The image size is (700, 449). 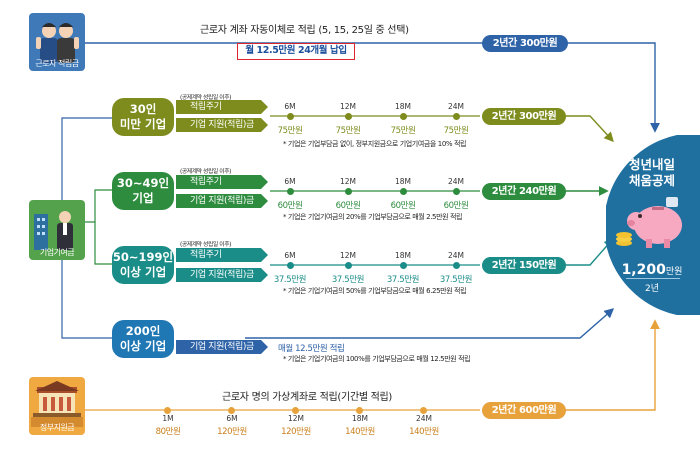 What do you see at coordinates (649, 222) in the screenshot?
I see `piggy-bank-icon` at bounding box center [649, 222].